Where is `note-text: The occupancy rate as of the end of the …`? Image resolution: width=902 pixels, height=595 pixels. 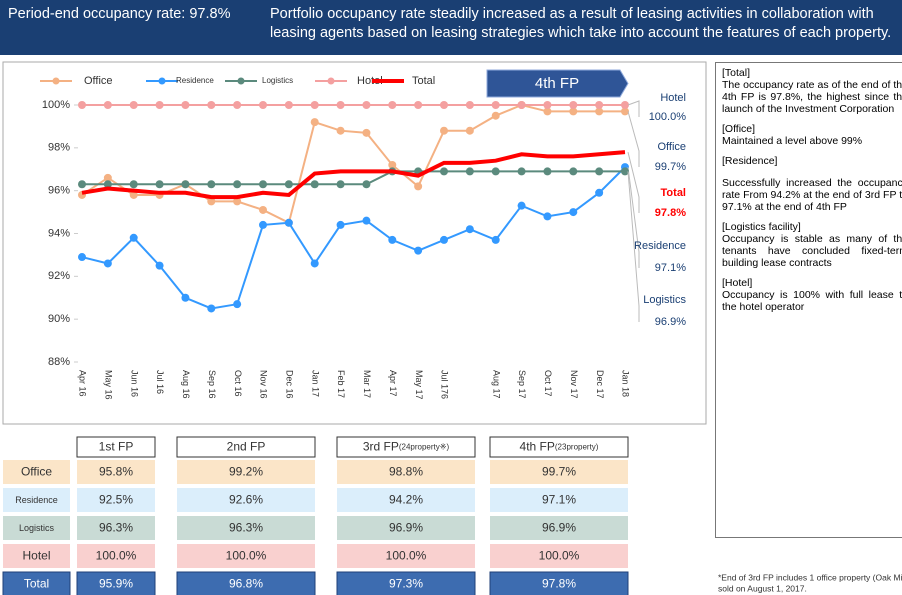
note-text: The occupancy rate as of the end of the … is located at coordinates (812, 97).